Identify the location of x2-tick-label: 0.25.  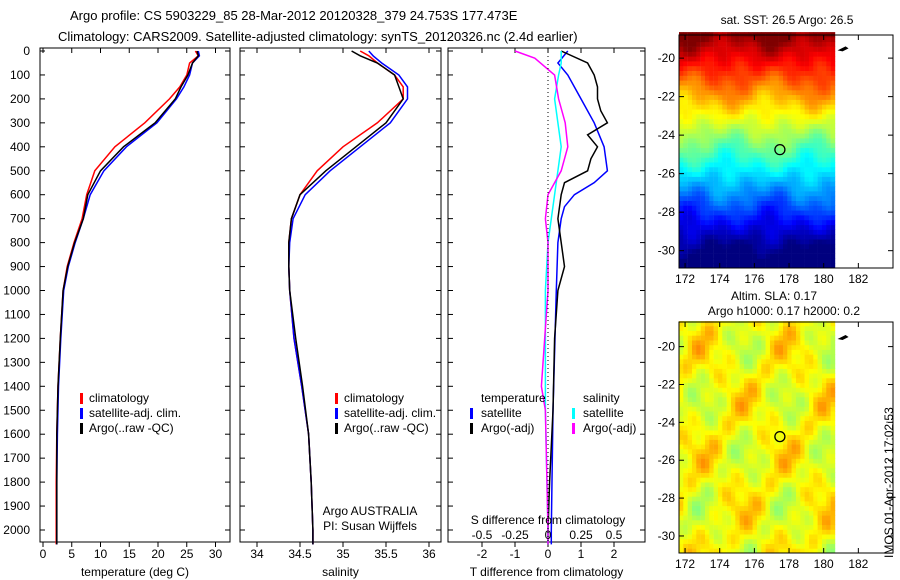
(581, 535).